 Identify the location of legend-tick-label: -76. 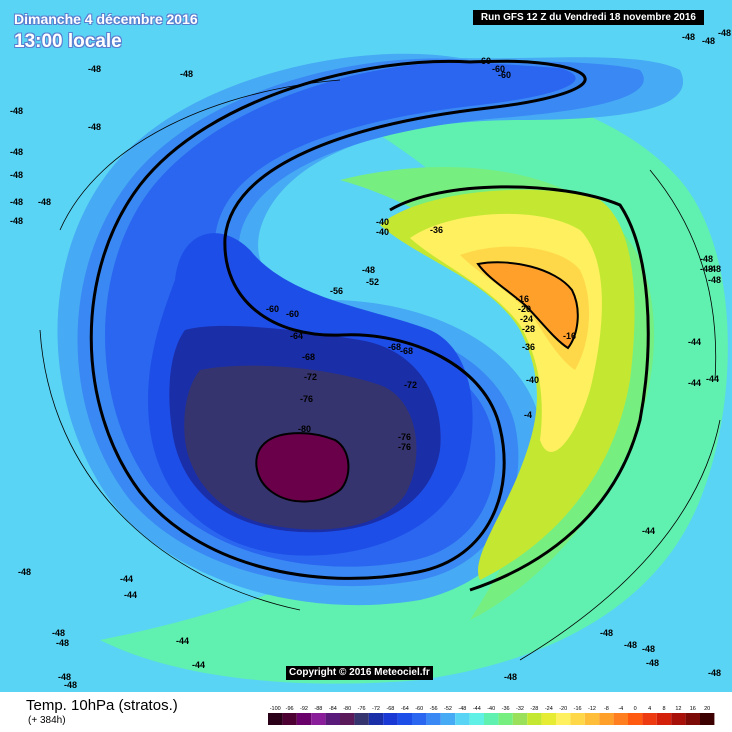
(362, 709).